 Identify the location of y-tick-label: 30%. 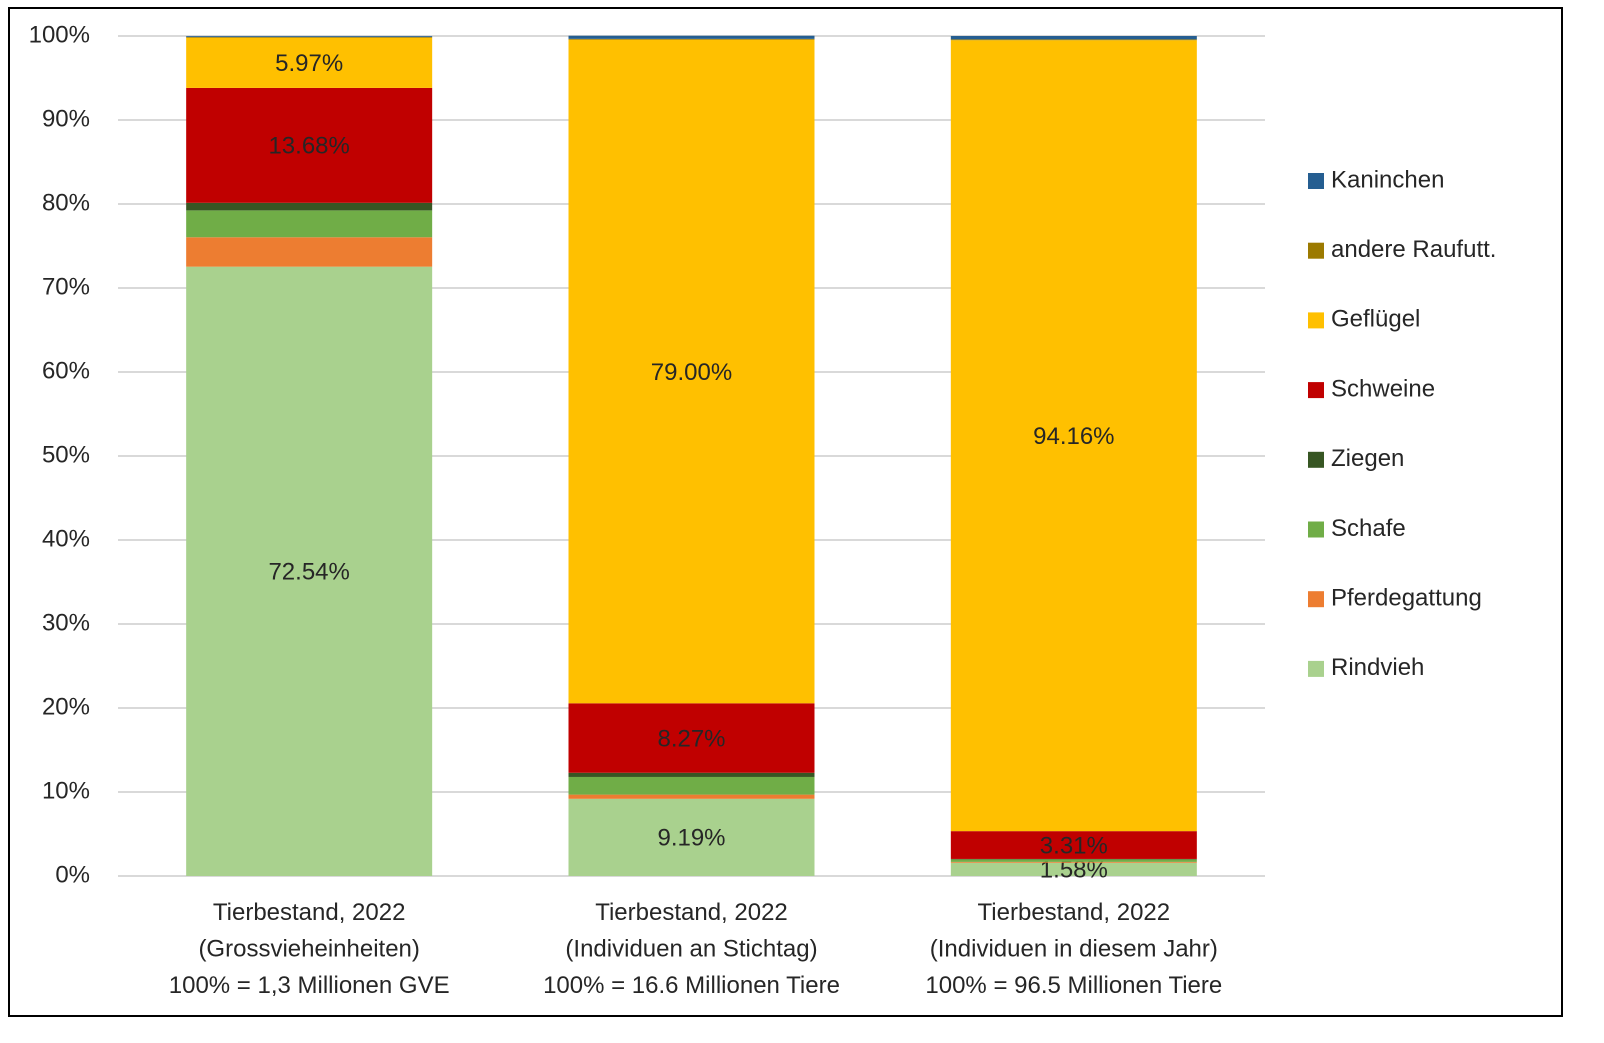
(66, 622).